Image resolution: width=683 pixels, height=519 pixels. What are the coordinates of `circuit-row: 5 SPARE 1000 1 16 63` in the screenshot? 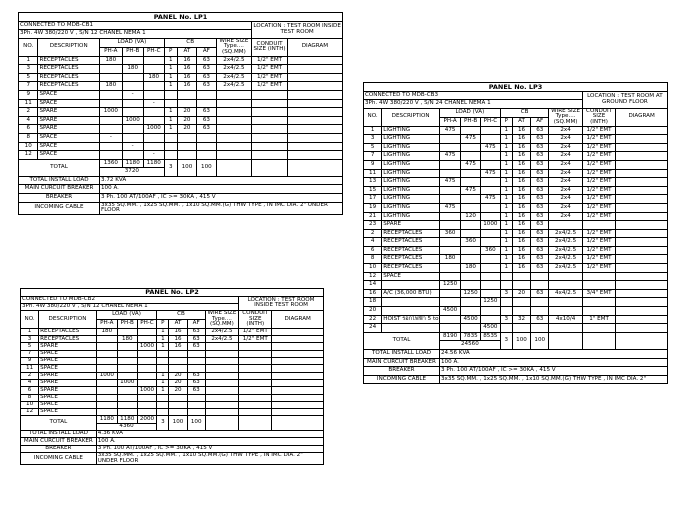 It's located at (171, 346).